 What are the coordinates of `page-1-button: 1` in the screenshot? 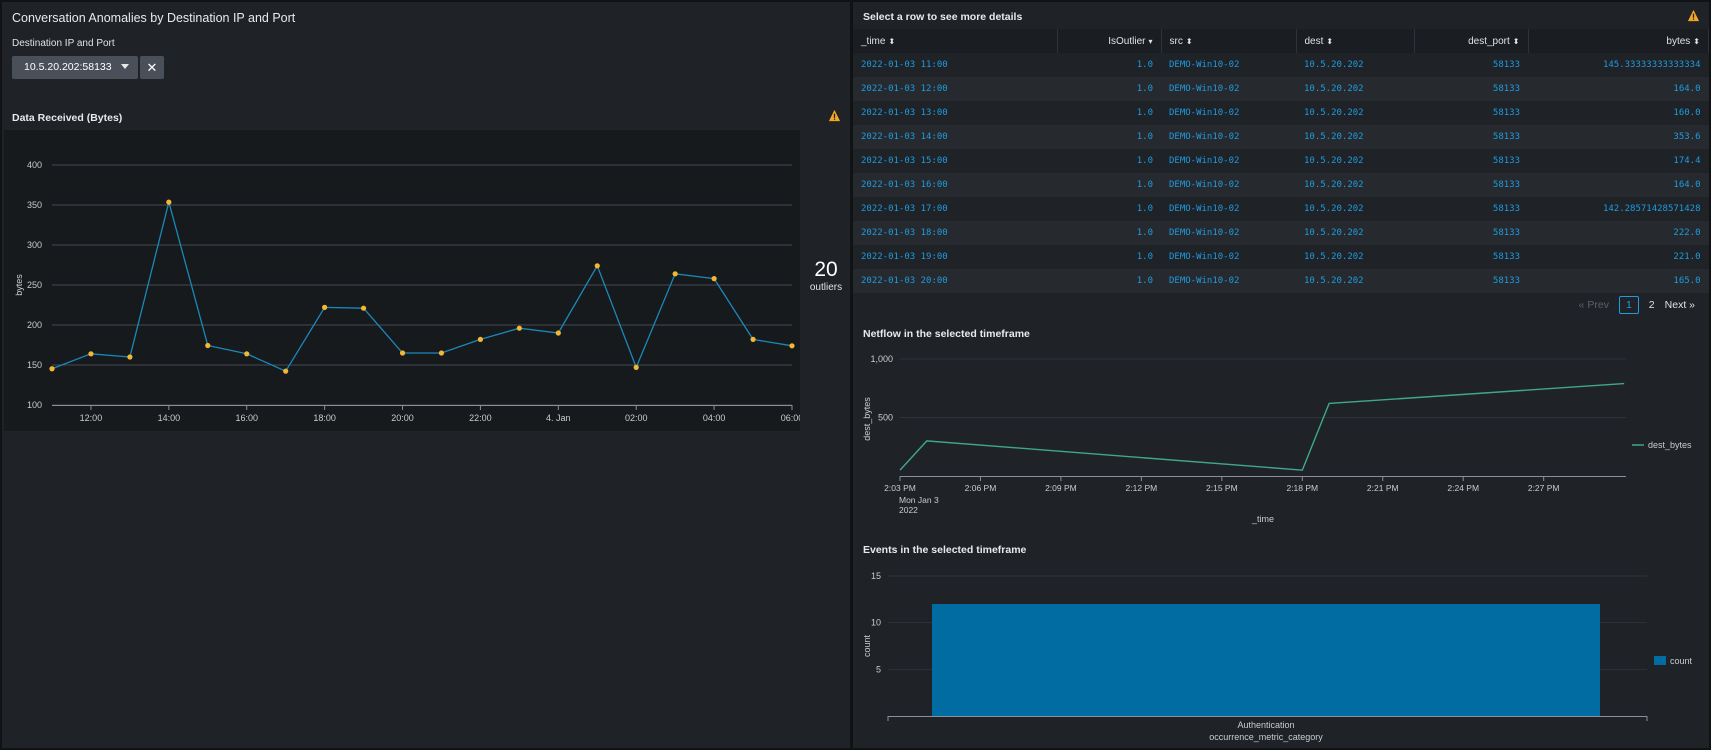 It's located at (1628, 305).